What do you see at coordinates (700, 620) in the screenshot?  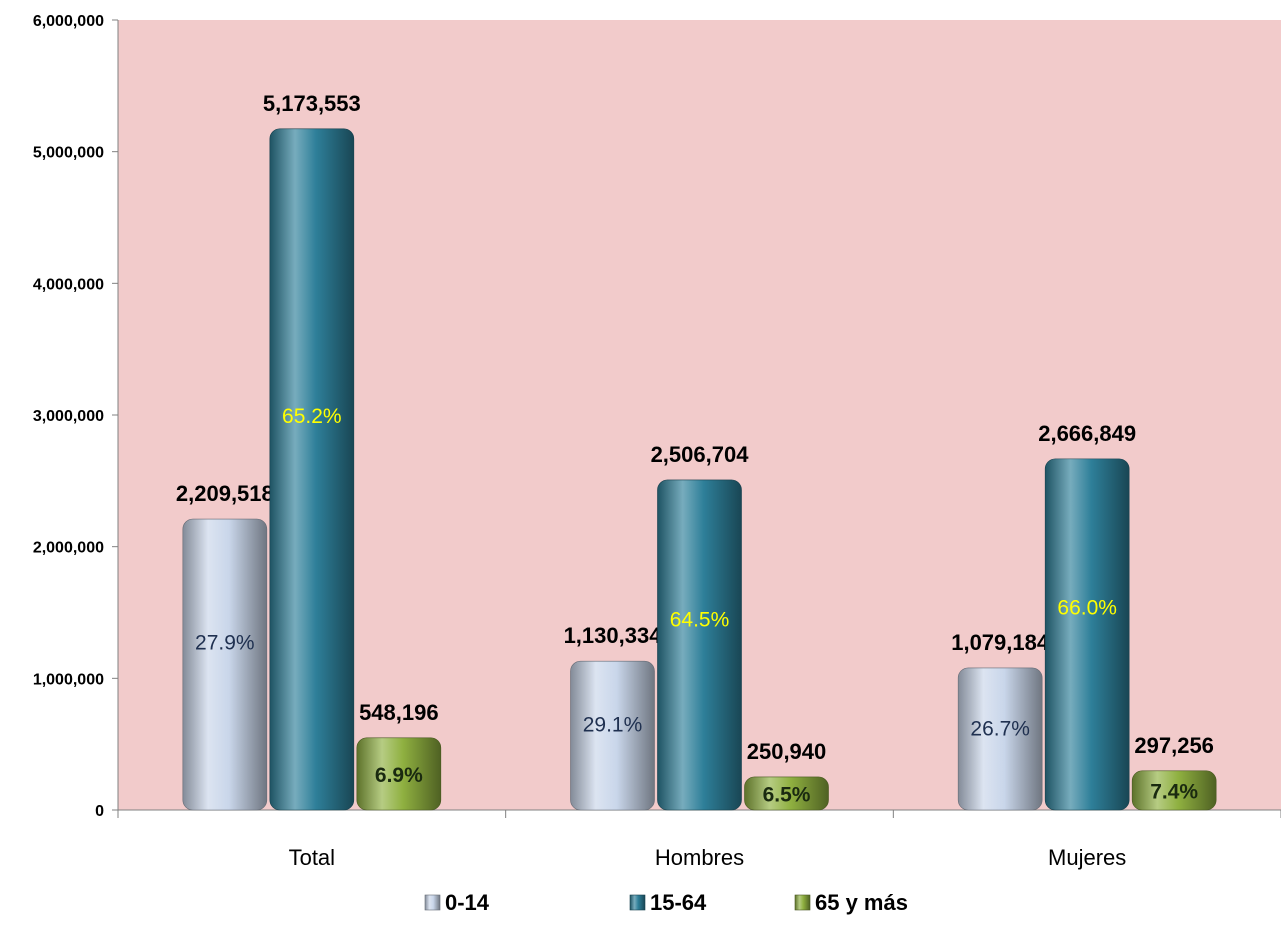 I see `data-label-percent: 64.5%` at bounding box center [700, 620].